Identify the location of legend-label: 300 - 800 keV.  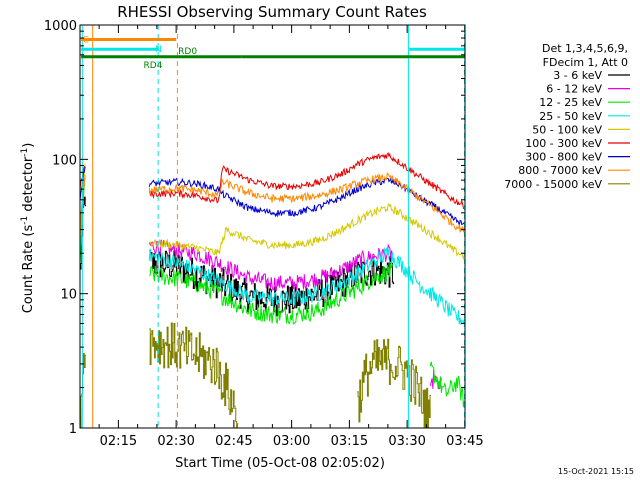
(563, 157).